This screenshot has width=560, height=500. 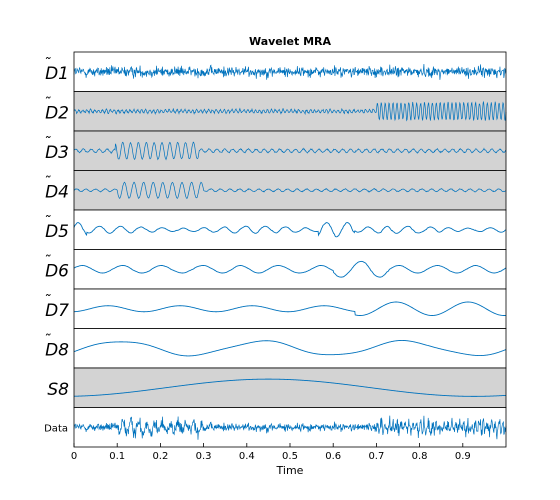 I want to click on panel-d6: D6˜, so click(x=275, y=269).